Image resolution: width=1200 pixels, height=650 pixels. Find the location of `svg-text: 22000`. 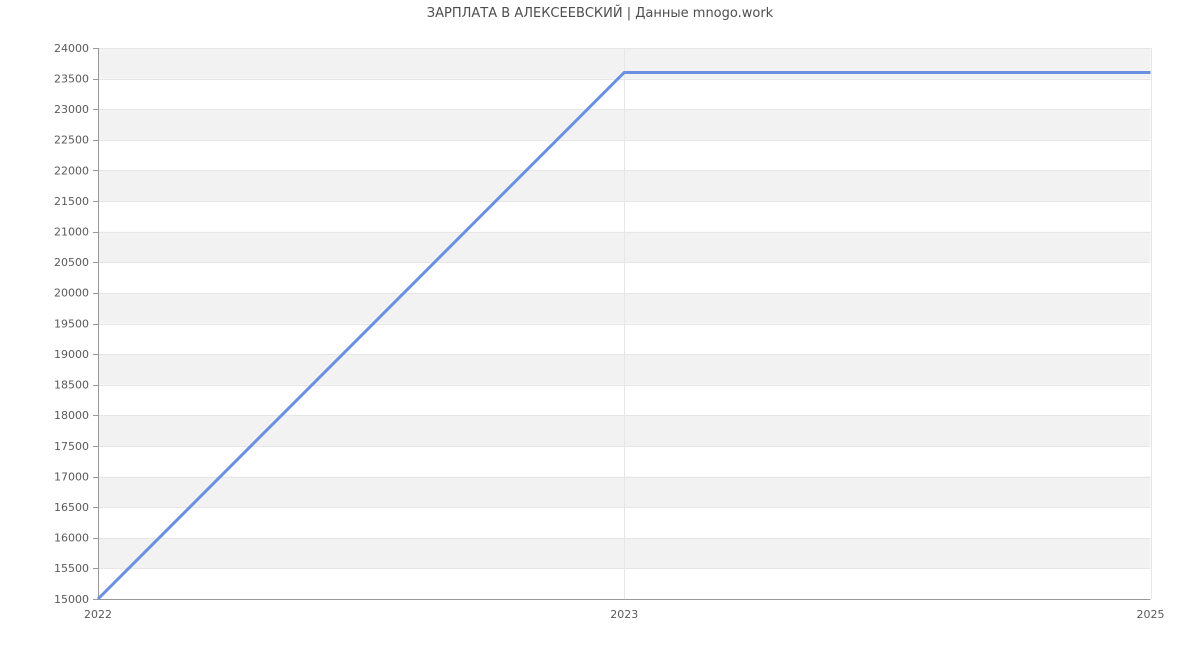

svg-text: 22000 is located at coordinates (71, 170).